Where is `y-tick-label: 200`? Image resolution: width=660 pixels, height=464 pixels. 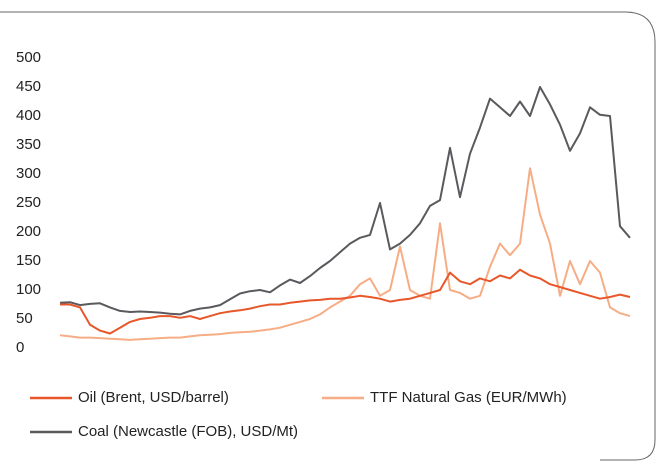 y-tick-label: 200 is located at coordinates (28, 231).